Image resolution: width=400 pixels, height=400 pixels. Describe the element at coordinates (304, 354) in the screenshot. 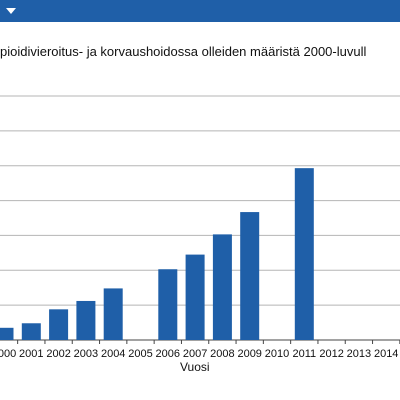

I see `x-tick-label-2011: 2011` at that location.